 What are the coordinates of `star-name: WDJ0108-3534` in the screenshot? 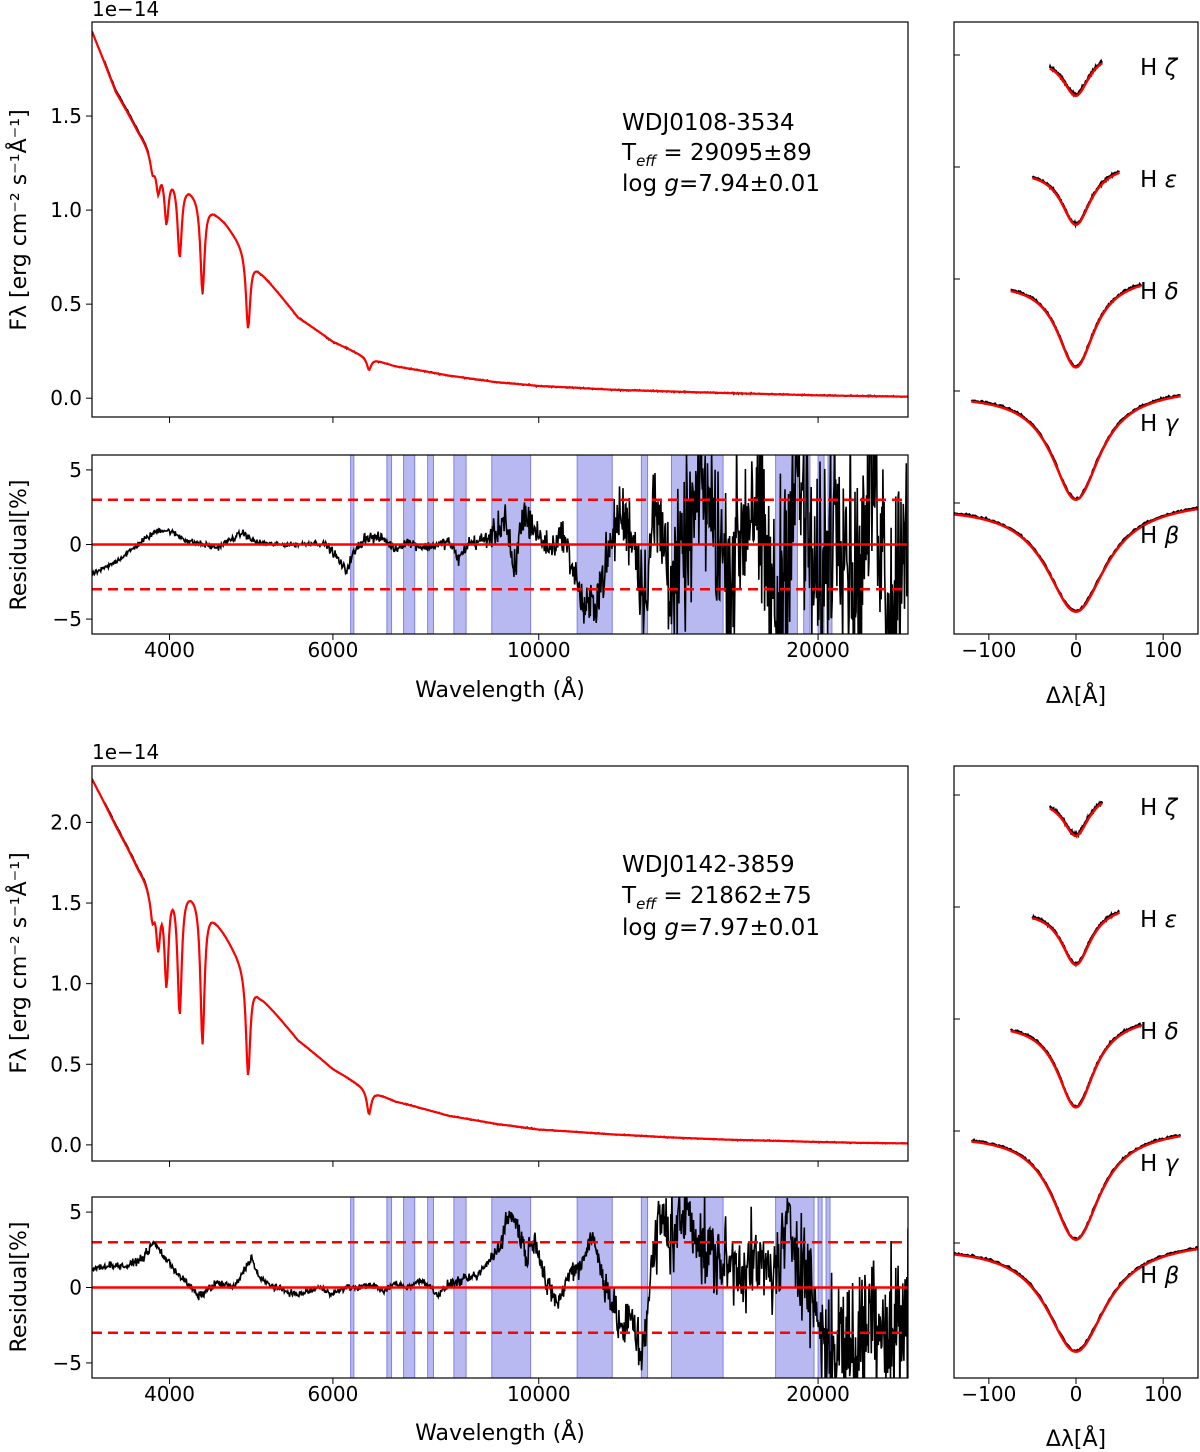 It's located at (708, 123).